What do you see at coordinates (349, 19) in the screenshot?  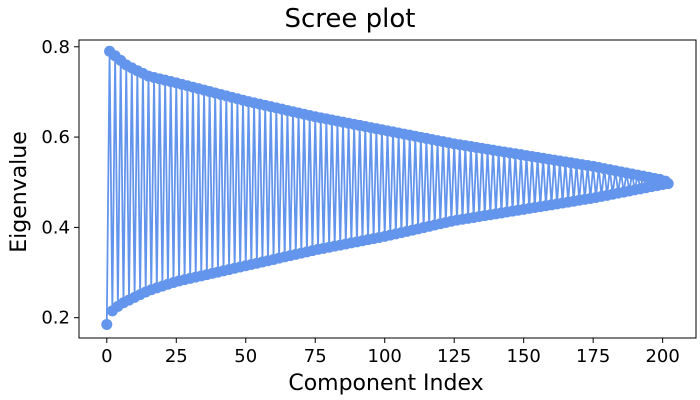 I see `chart-title: Scree plot` at bounding box center [349, 19].